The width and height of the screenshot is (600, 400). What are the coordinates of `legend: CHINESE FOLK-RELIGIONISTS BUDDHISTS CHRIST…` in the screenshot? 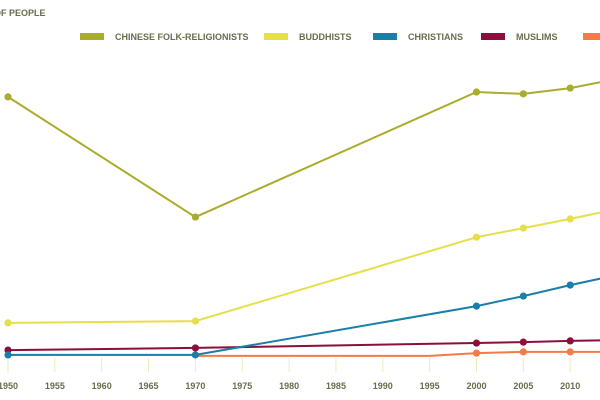 It's located at (340, 37).